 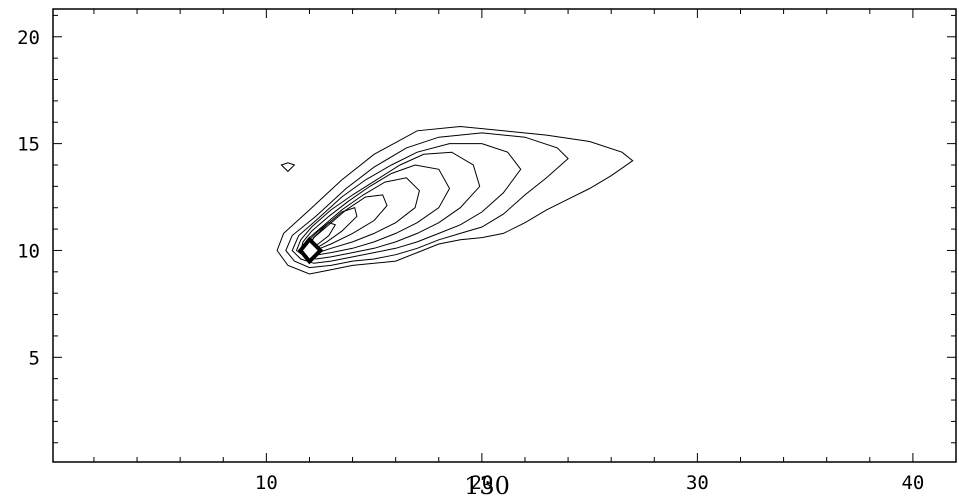 What do you see at coordinates (912, 483) in the screenshot?
I see `x-tick-label-40: 40` at bounding box center [912, 483].